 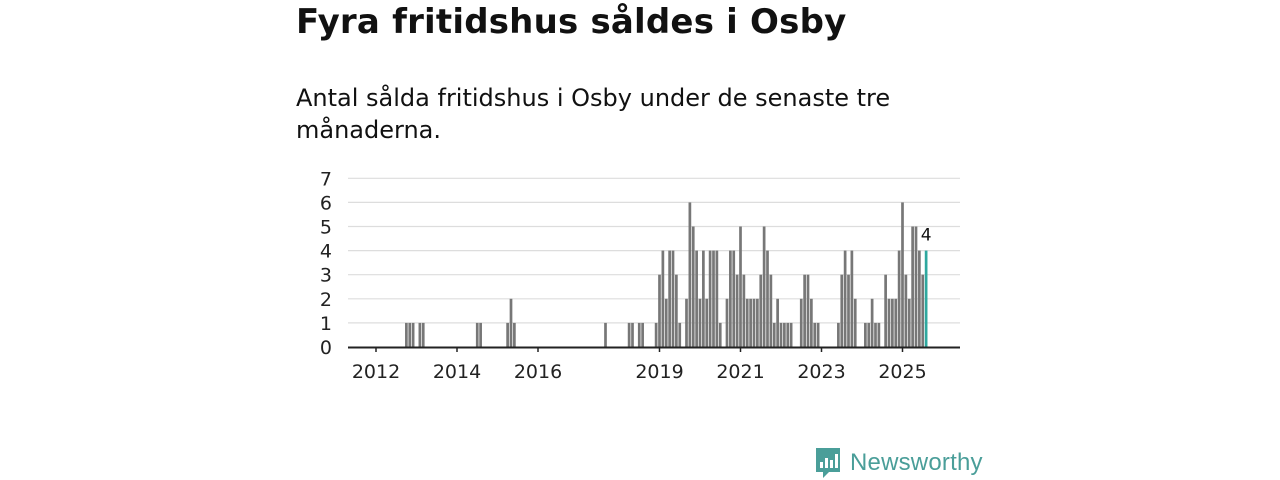 What do you see at coordinates (326, 179) in the screenshot?
I see `y-tick-label: 7` at bounding box center [326, 179].